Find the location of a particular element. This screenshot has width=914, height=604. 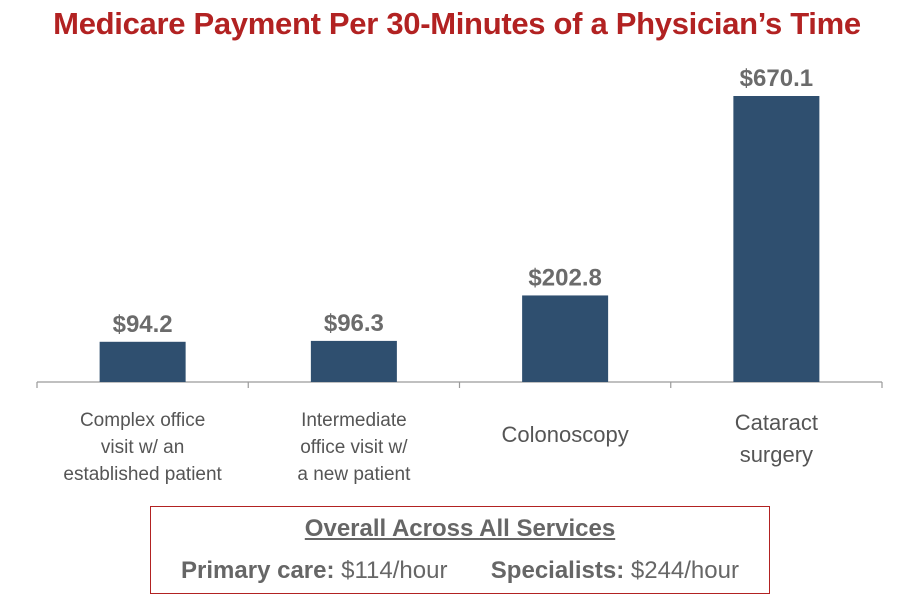

bar-value-label: $670.1 is located at coordinates (776, 78).